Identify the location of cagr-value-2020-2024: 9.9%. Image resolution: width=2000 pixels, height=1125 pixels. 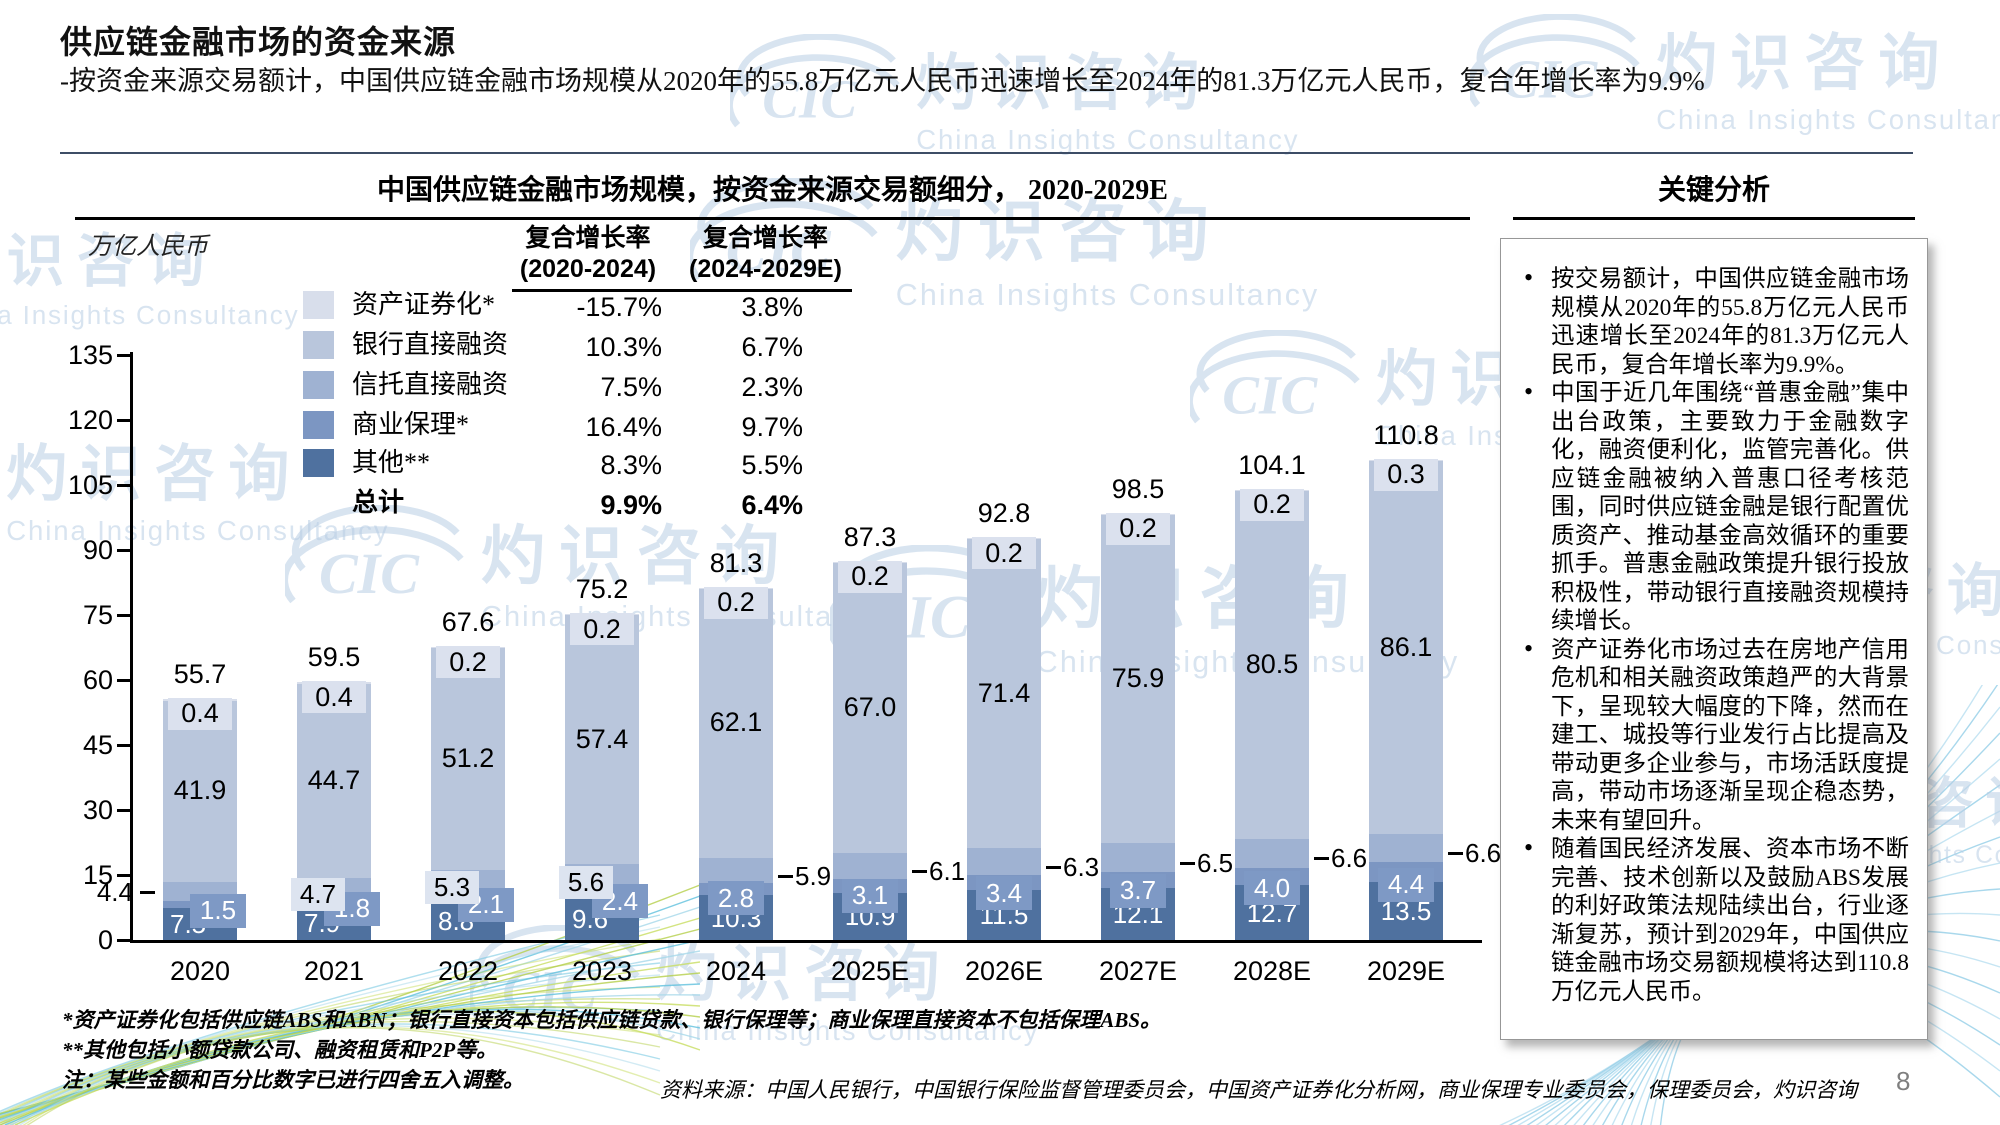
(631, 505).